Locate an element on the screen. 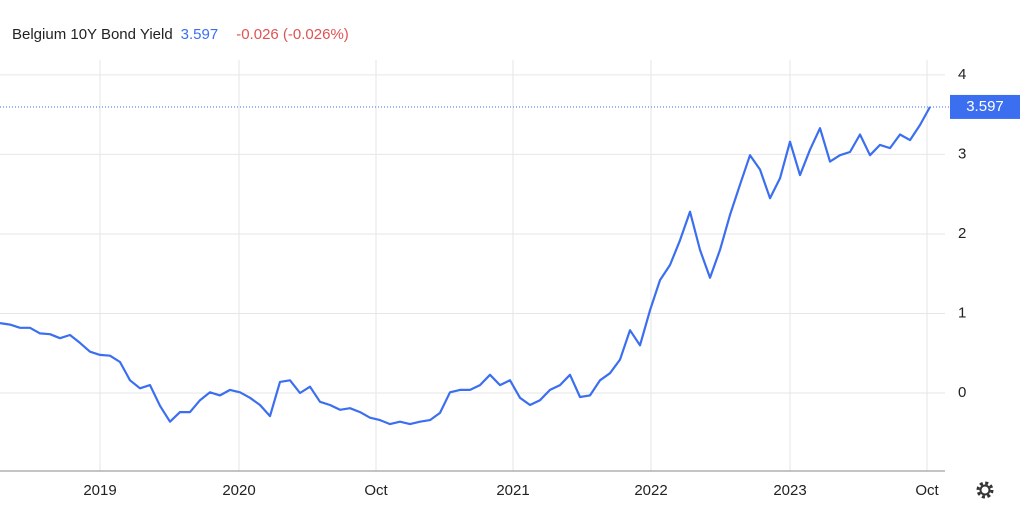  gear-body is located at coordinates (985, 490).